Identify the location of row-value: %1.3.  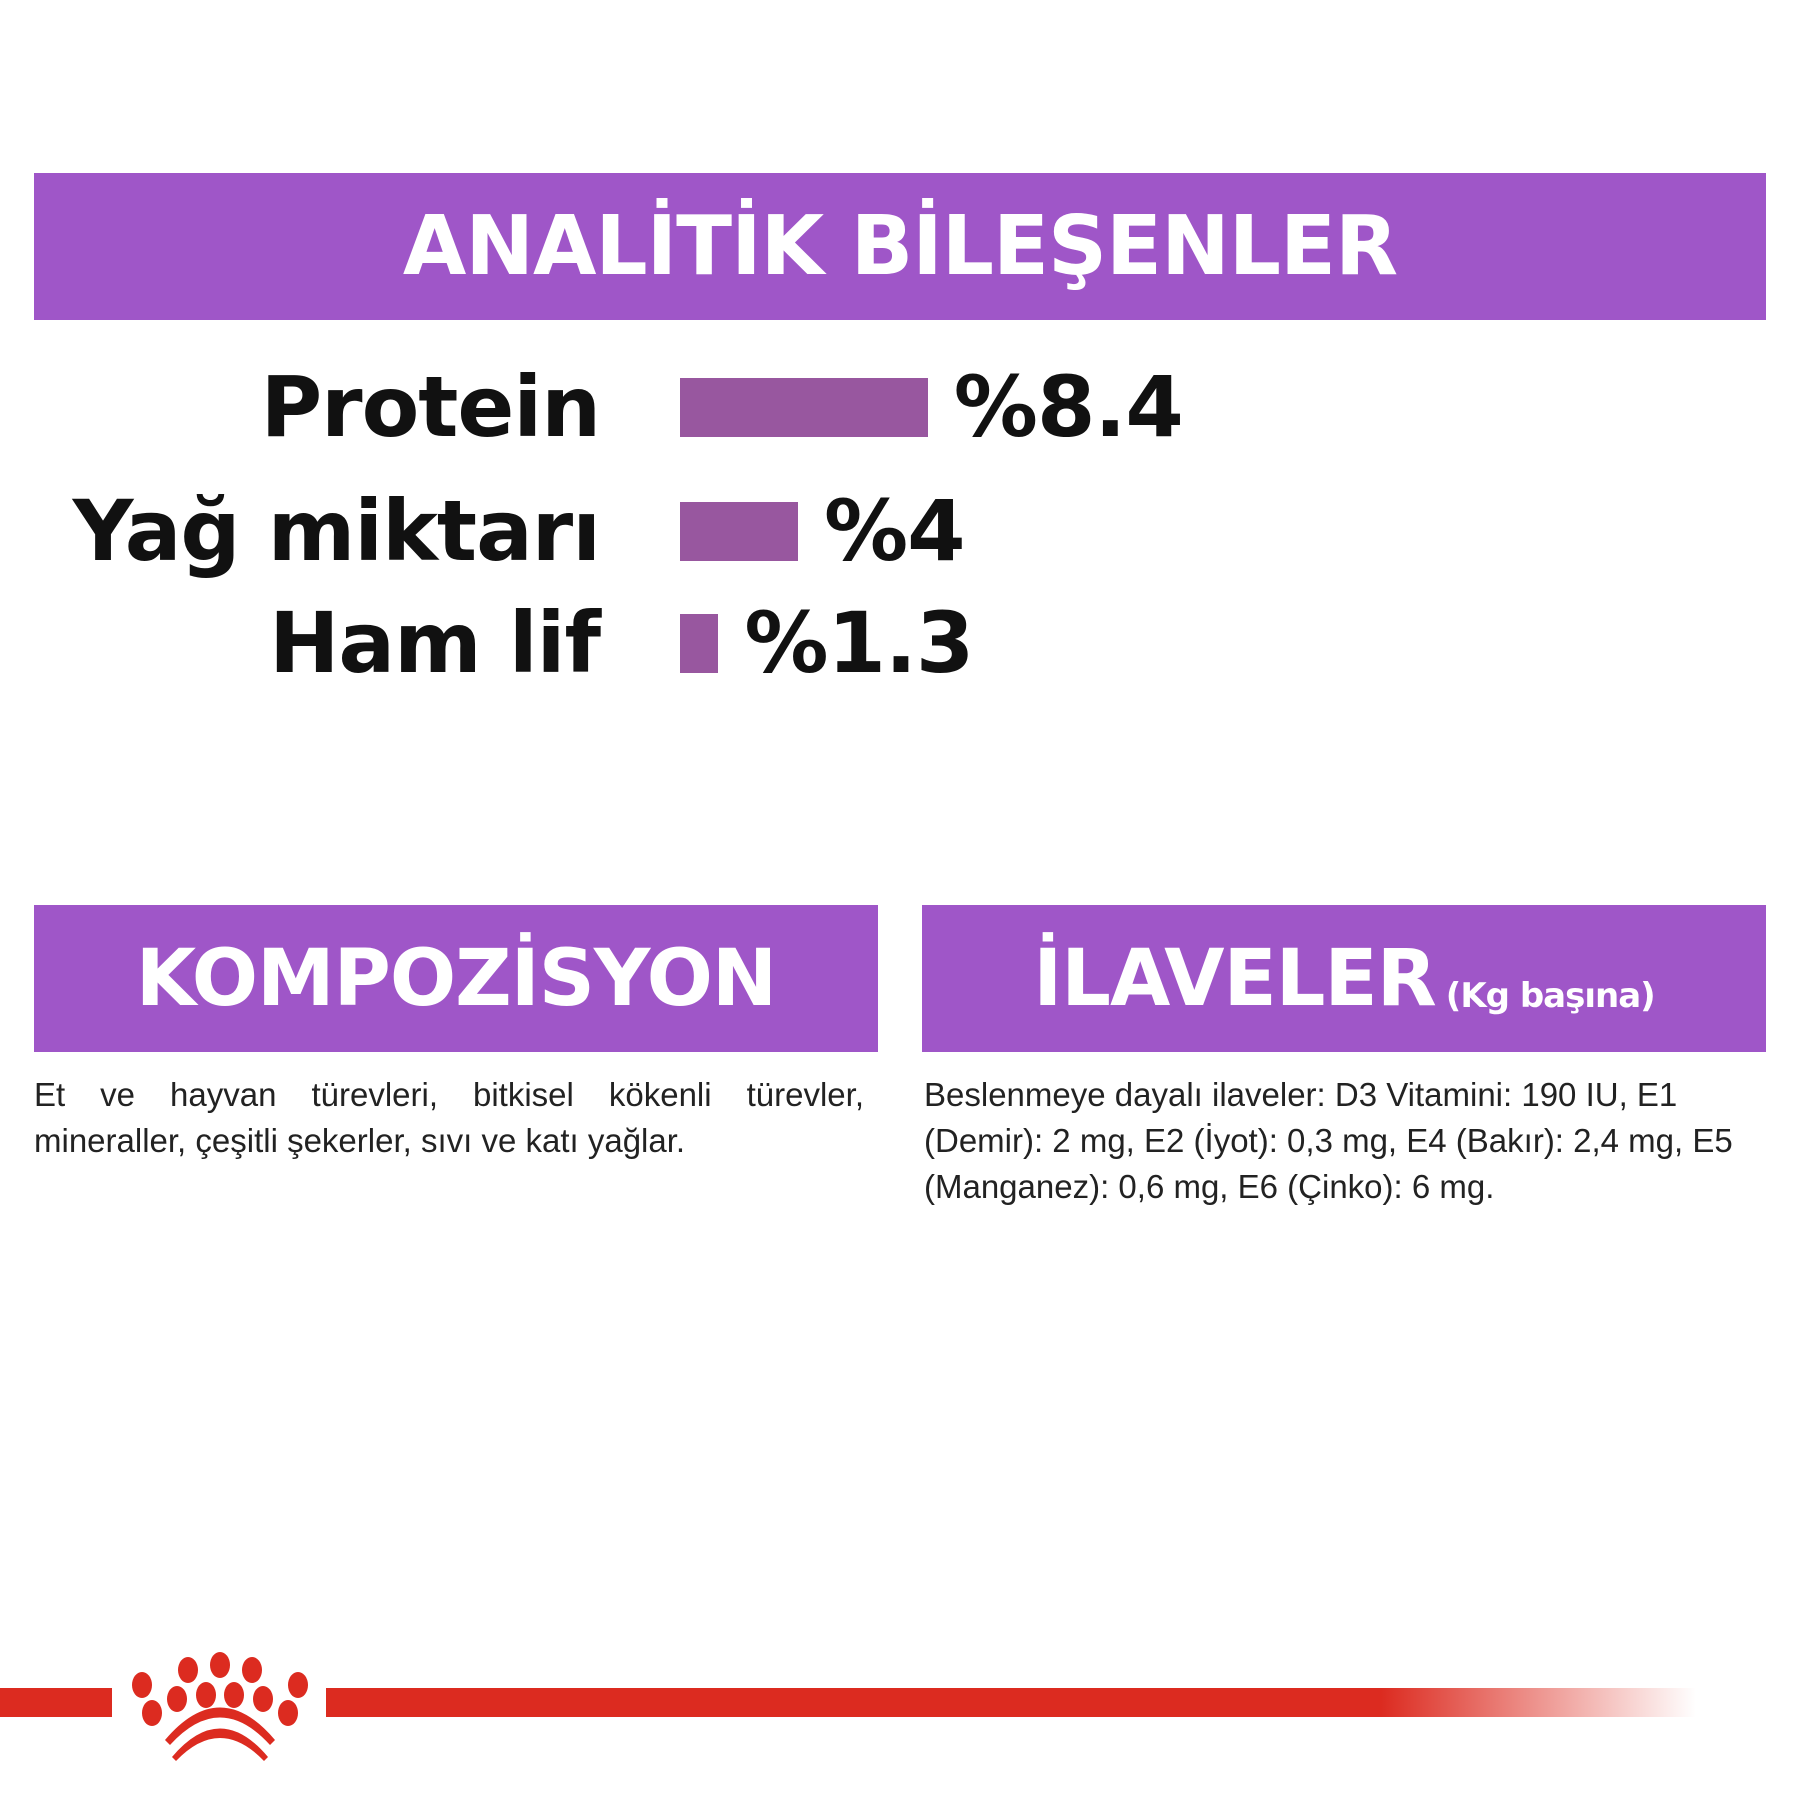
(859, 643).